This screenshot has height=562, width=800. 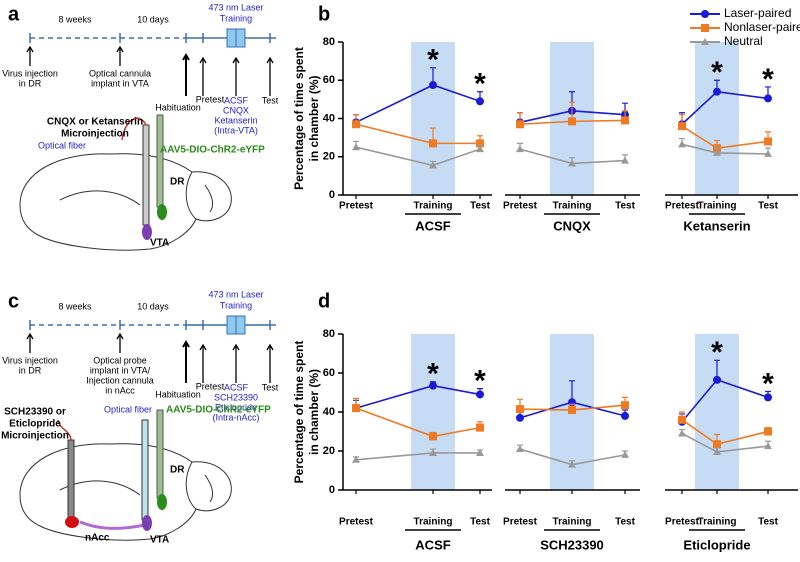 What do you see at coordinates (572, 544) in the screenshot?
I see `group-label: SCH23390` at bounding box center [572, 544].